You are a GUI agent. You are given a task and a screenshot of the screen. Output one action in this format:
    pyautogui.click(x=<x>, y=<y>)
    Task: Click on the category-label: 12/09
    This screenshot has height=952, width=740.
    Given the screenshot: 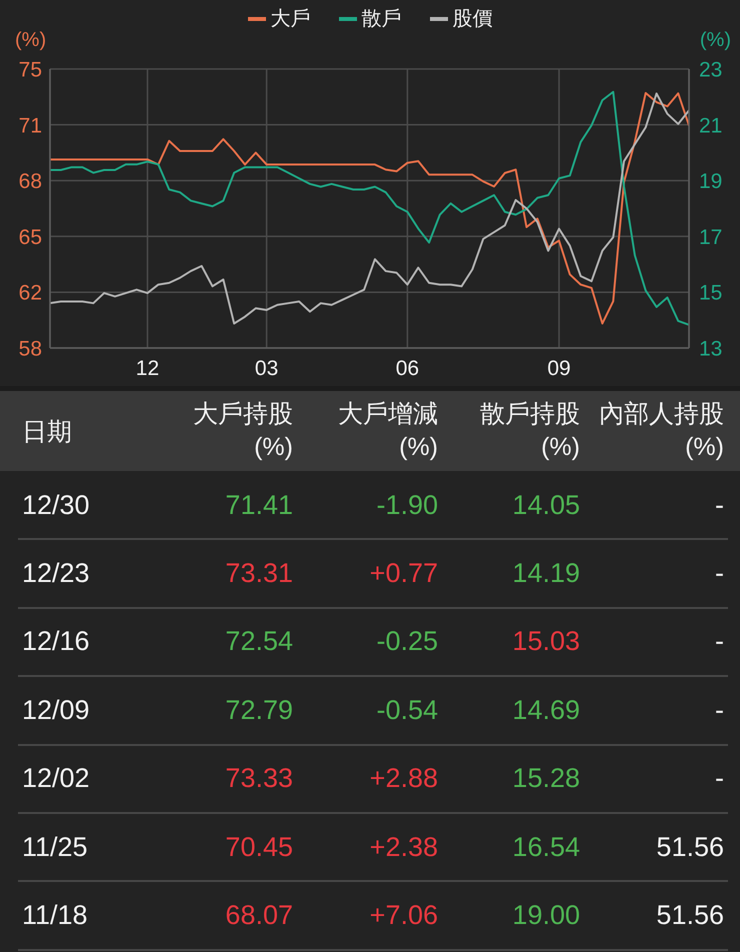 What is the action you would take?
    pyautogui.click(x=56, y=710)
    